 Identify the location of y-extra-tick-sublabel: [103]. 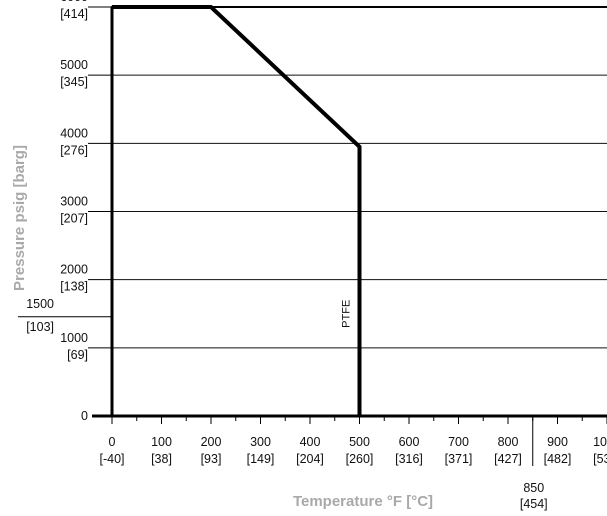
(40, 327).